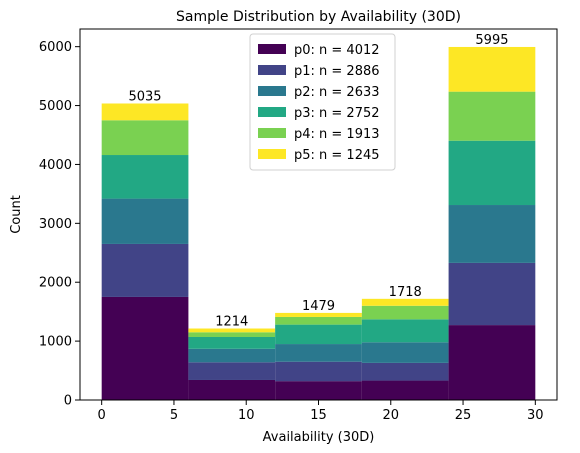 This screenshot has width=580, height=453. Describe the element at coordinates (318, 334) in the screenshot. I see `bar-segment-p3-bin2` at that location.